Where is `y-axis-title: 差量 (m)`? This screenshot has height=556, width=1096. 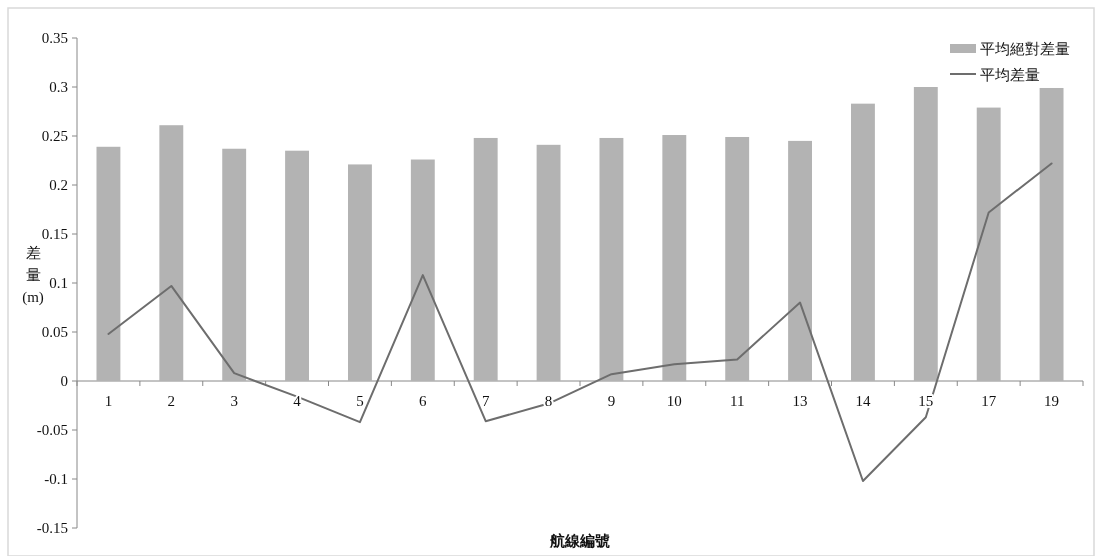
y-axis-title: 差量 (m) is located at coordinates (33, 275).